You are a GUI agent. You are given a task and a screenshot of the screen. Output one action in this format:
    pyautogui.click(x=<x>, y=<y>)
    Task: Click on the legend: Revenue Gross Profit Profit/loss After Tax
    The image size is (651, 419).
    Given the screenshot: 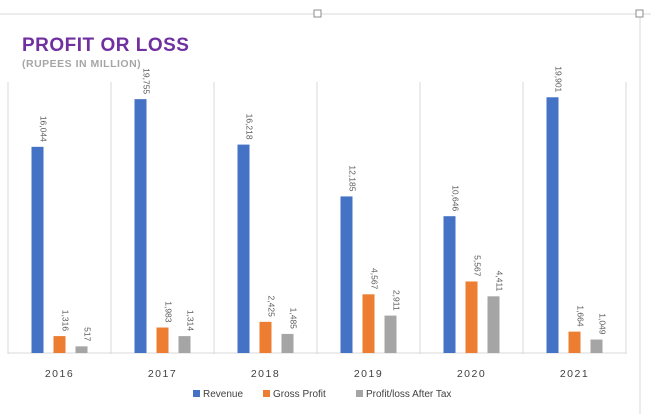 What is the action you would take?
    pyautogui.click(x=322, y=394)
    